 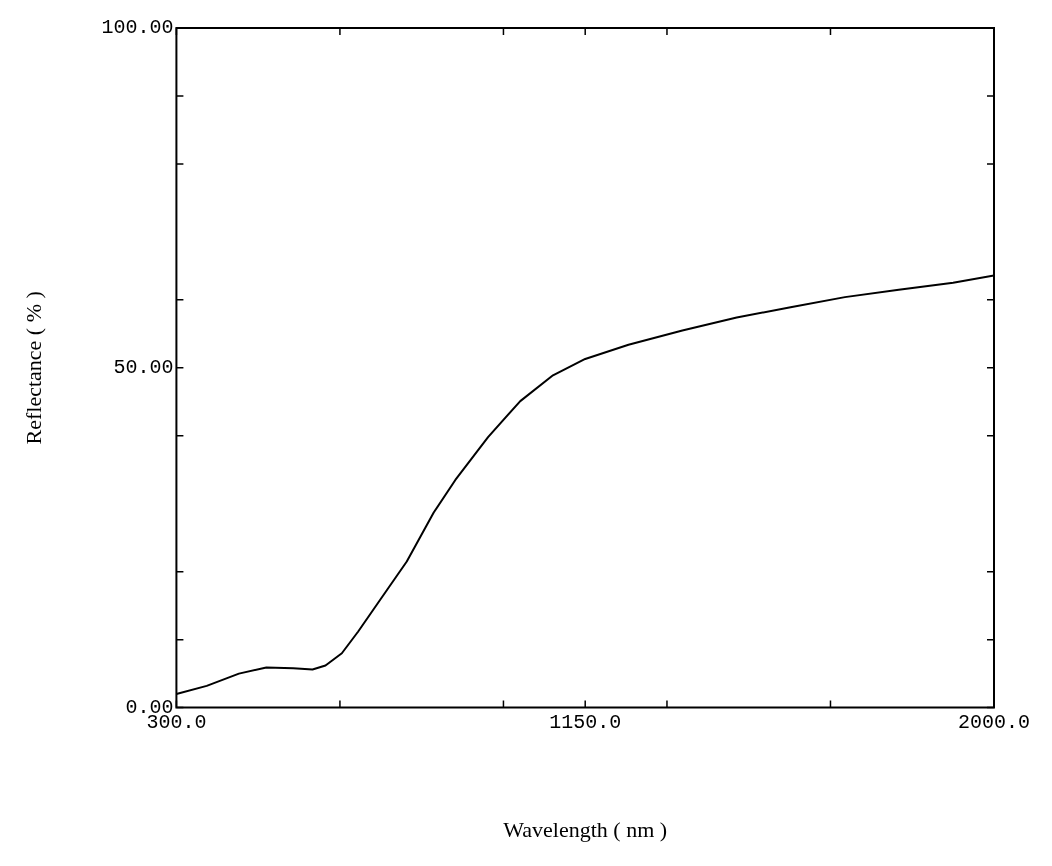 What do you see at coordinates (33, 368) in the screenshot?
I see `y-axis-title: Reflectance ( % )` at bounding box center [33, 368].